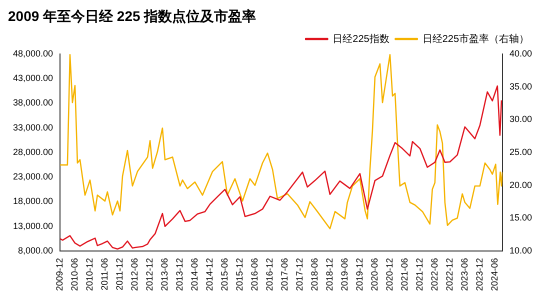 This screenshot has width=547, height=308. Describe the element at coordinates (329, 274) in the screenshot. I see `x-tick-label: 2018-12` at that location.